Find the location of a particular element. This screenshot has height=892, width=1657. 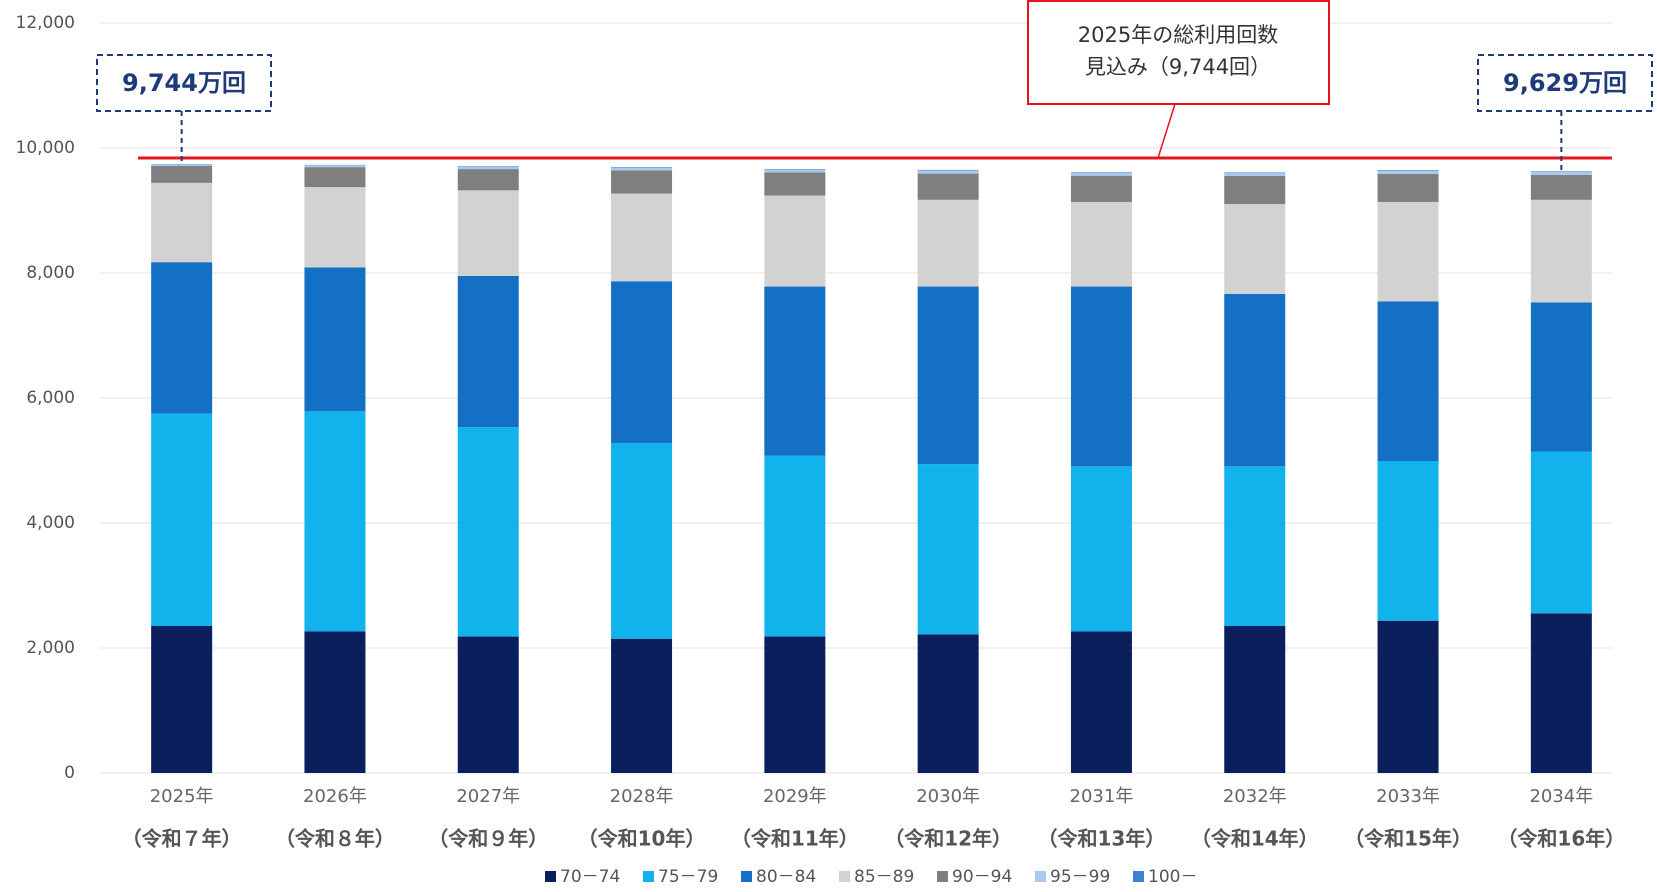

callout-box is located at coordinates (1178, 52).